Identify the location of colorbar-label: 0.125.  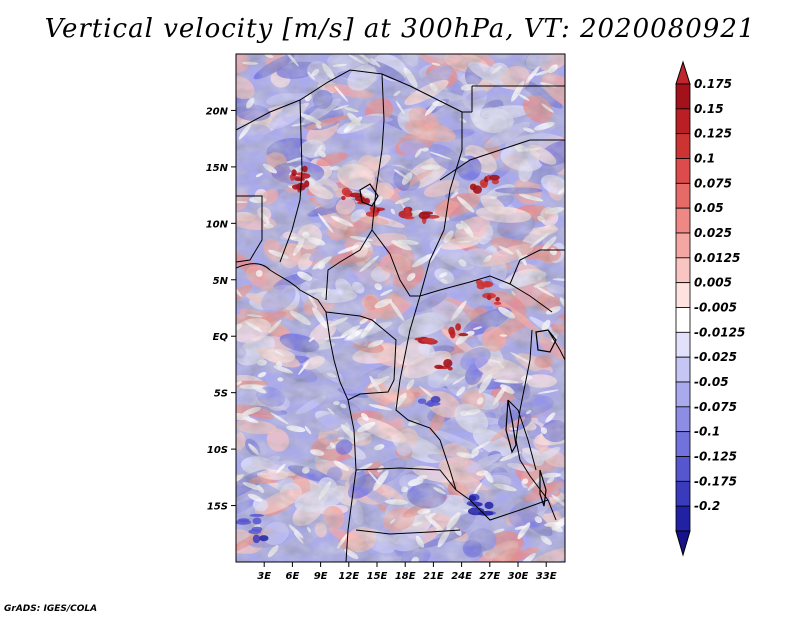
(713, 134).